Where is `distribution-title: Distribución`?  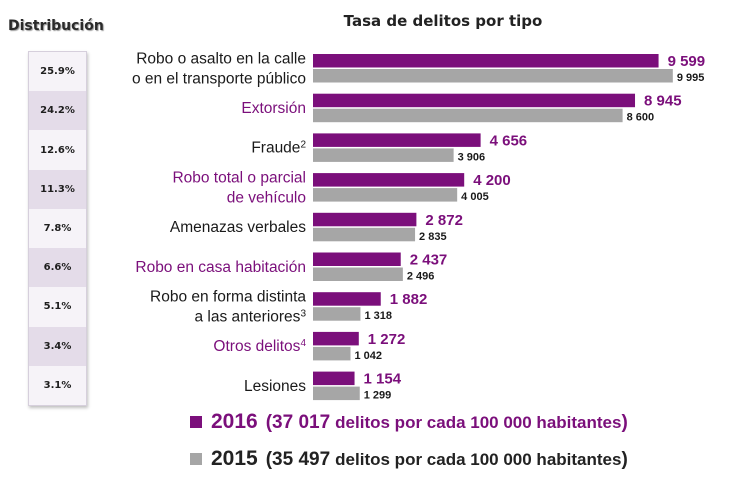 distribution-title: Distribución is located at coordinates (56, 26).